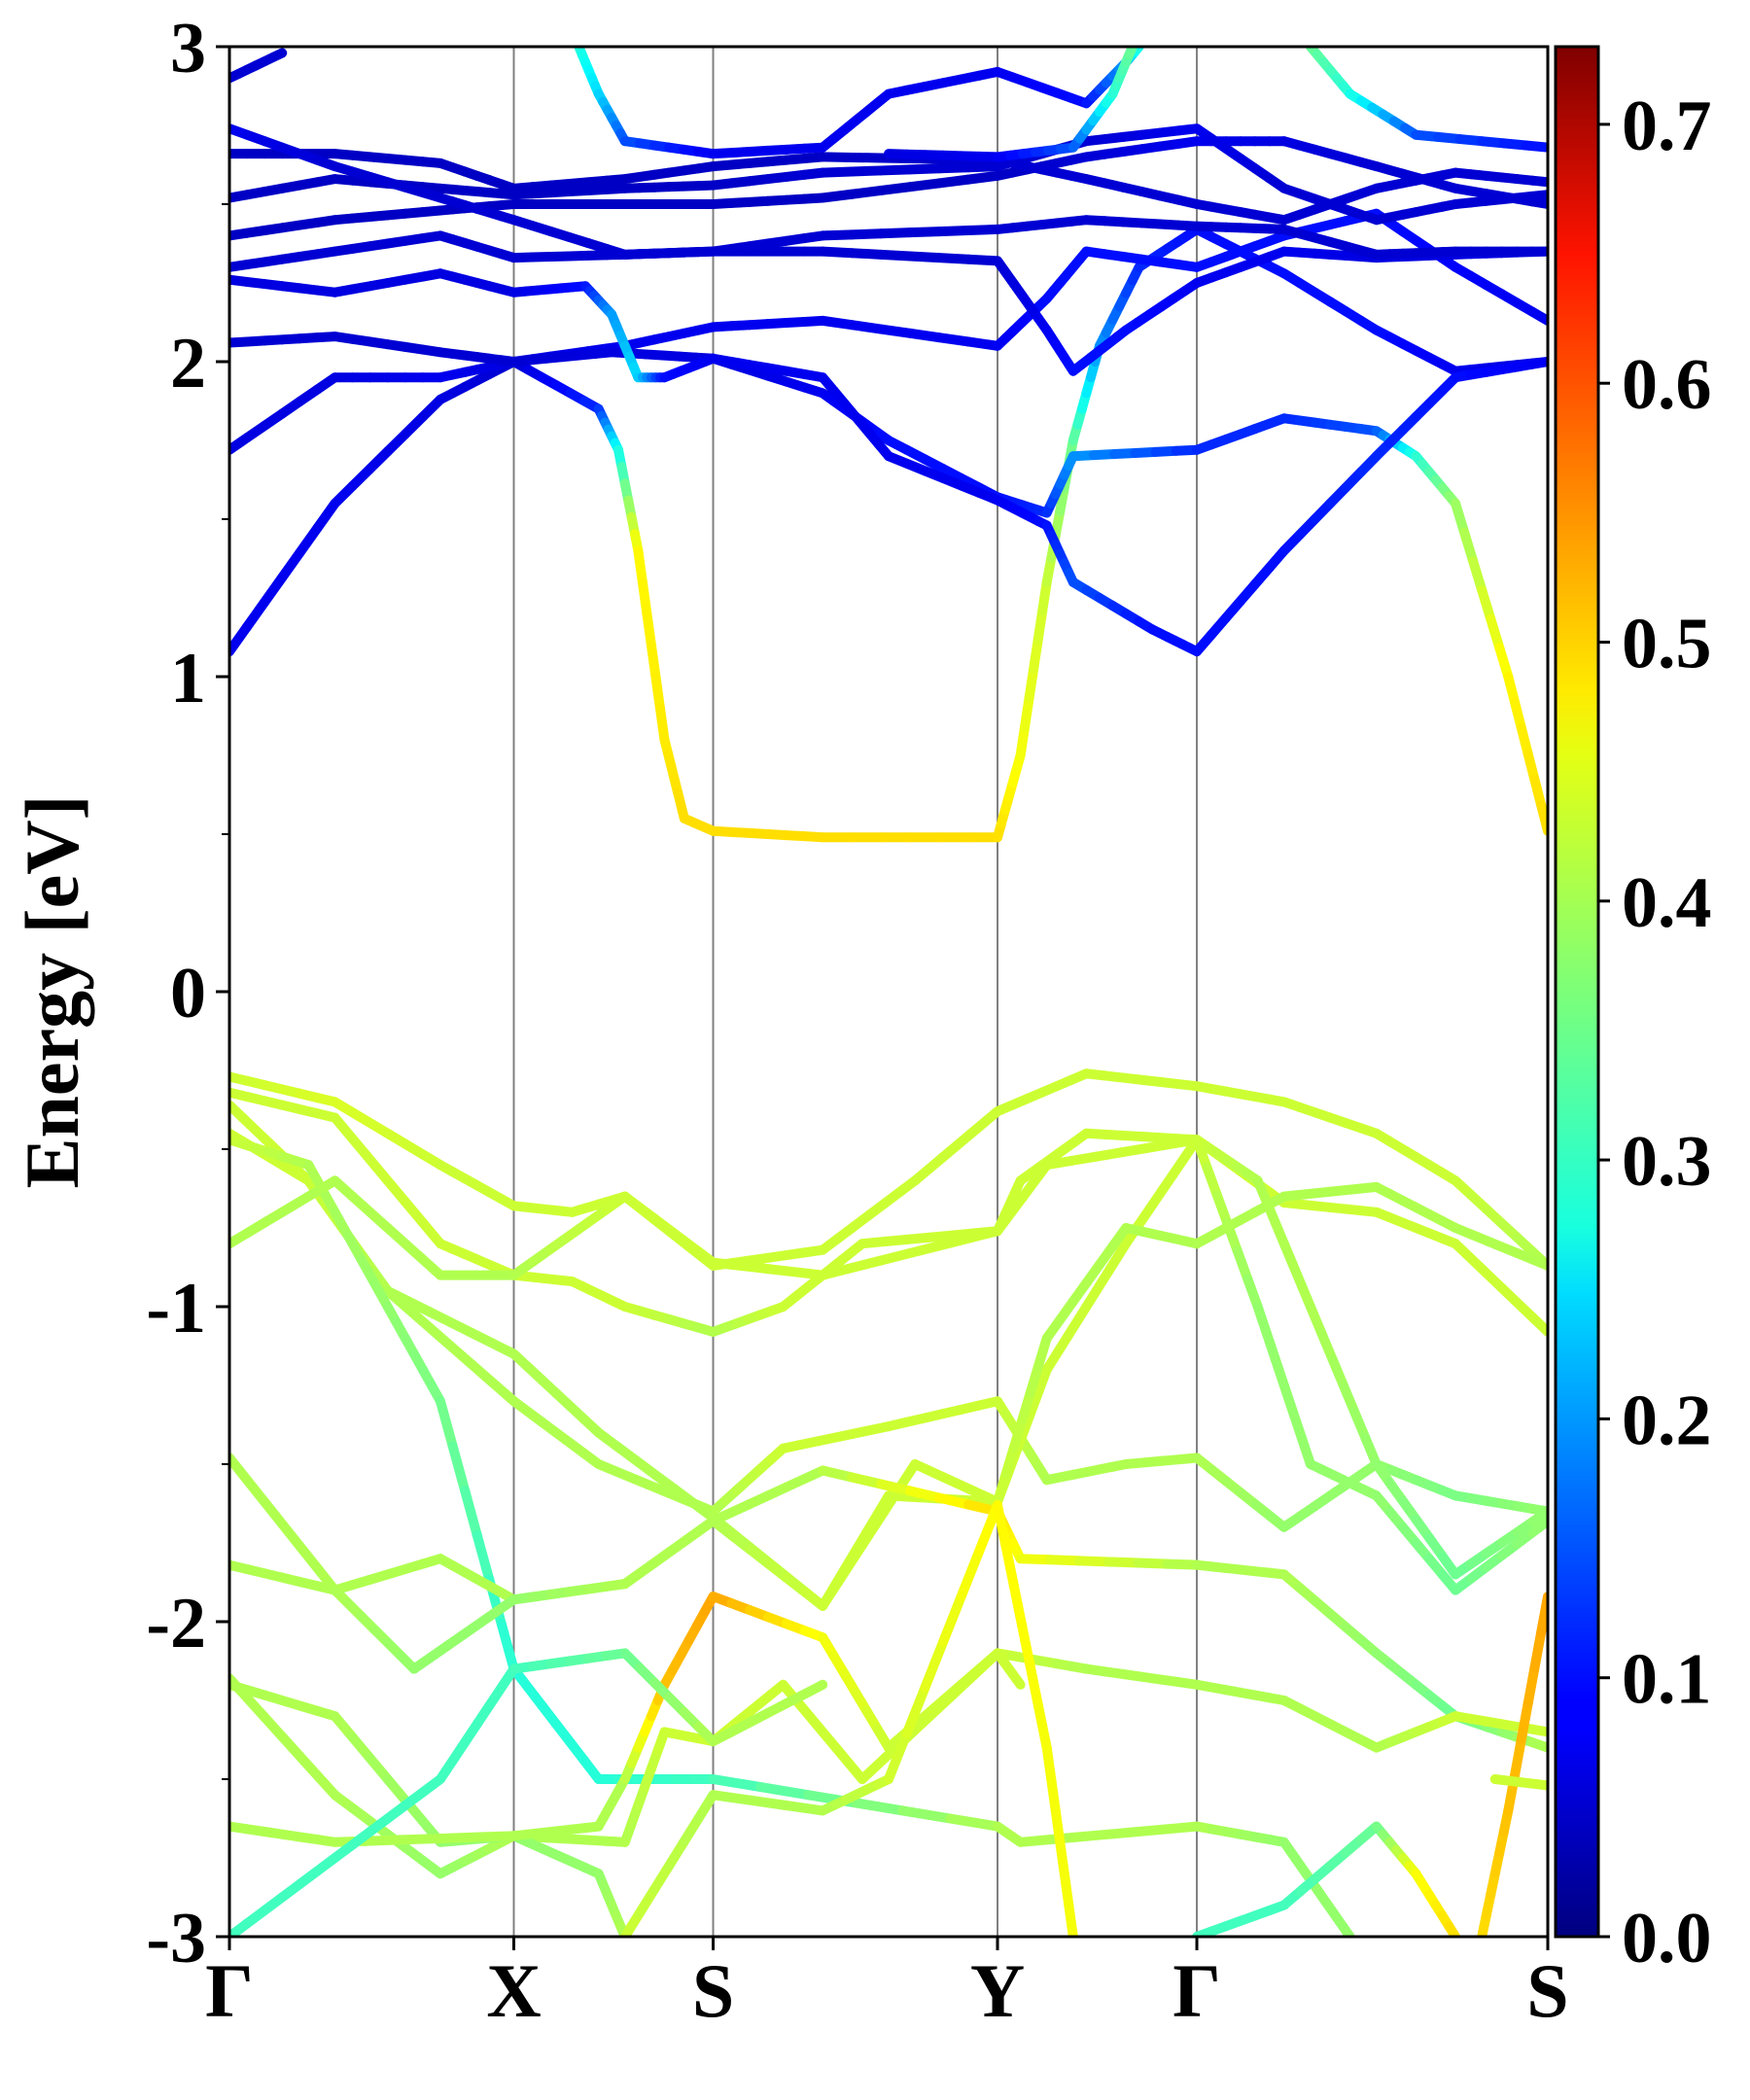  I want to click on y-tick-label: -1, so click(176, 1308).